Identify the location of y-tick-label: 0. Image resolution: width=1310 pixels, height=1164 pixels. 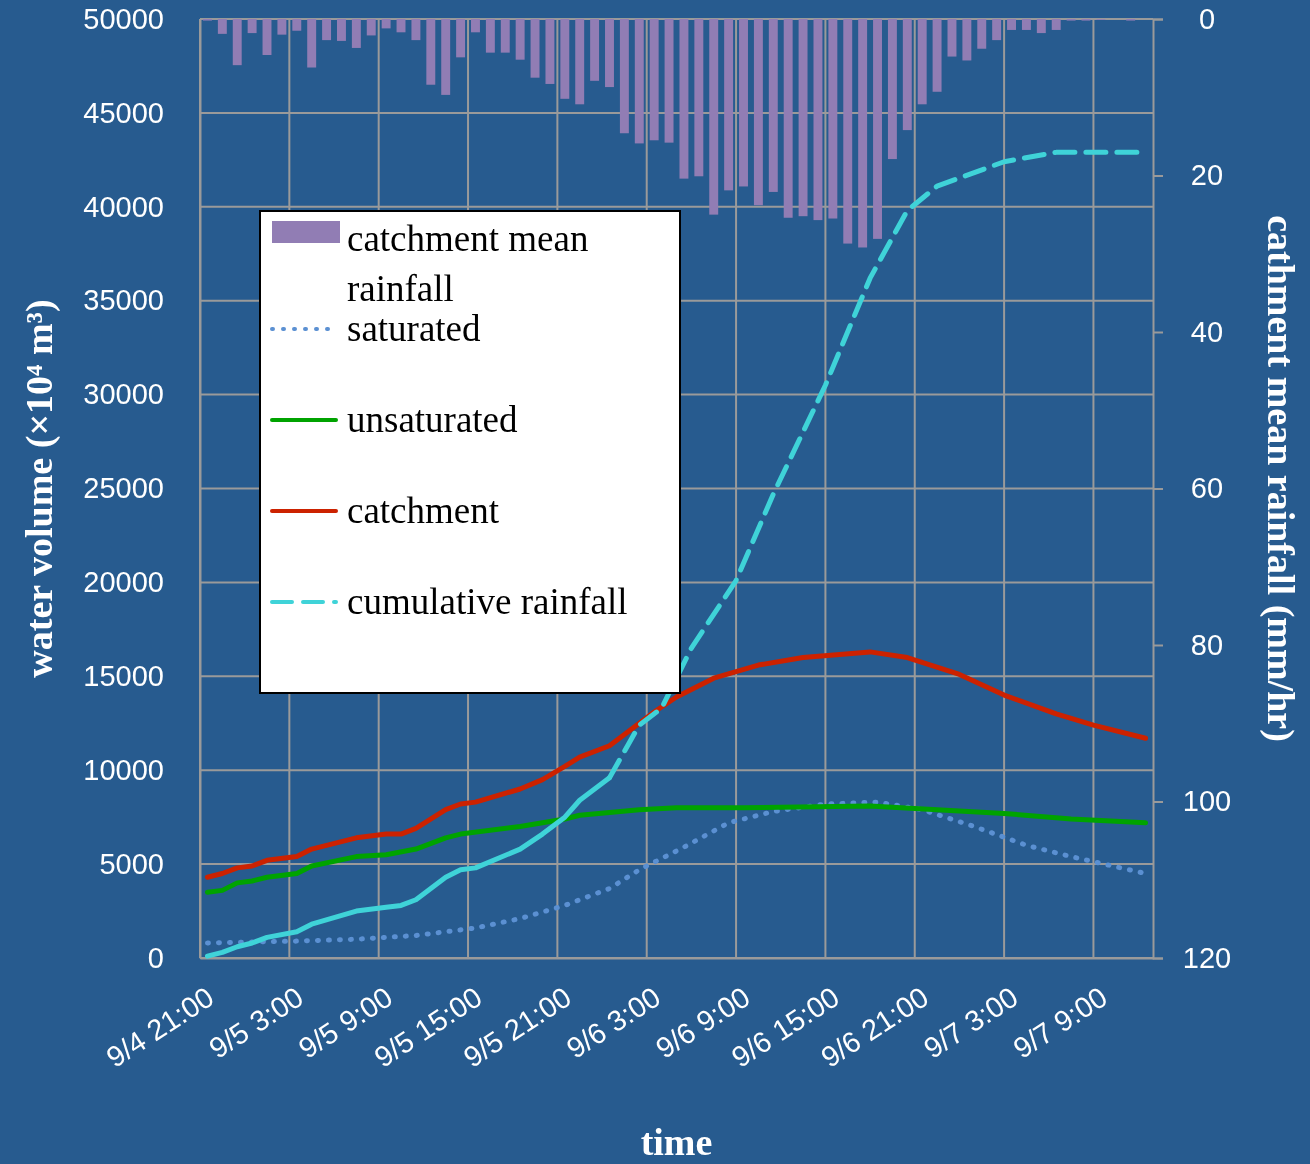
(155, 957).